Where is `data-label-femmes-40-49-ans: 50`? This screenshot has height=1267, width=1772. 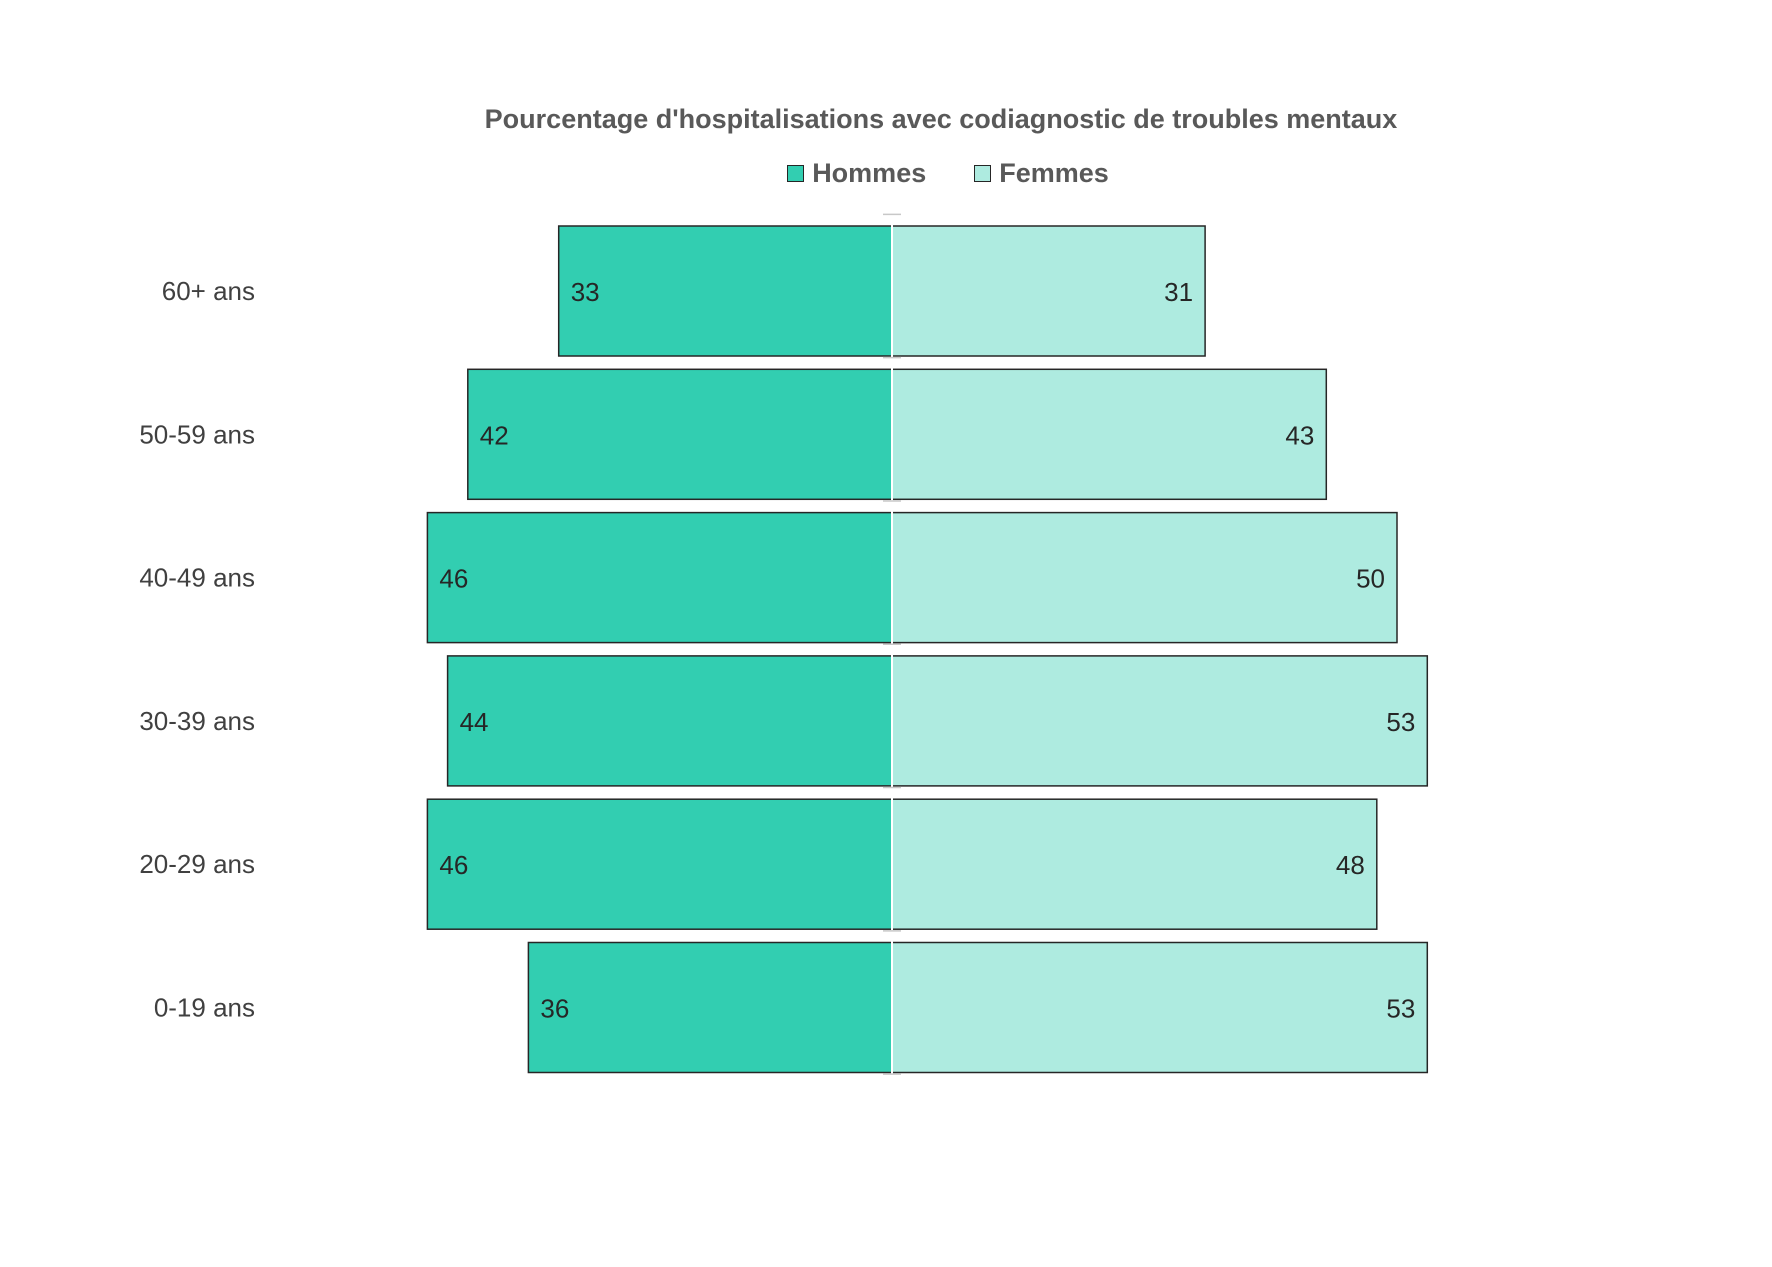 data-label-femmes-40-49-ans: 50 is located at coordinates (1370, 579).